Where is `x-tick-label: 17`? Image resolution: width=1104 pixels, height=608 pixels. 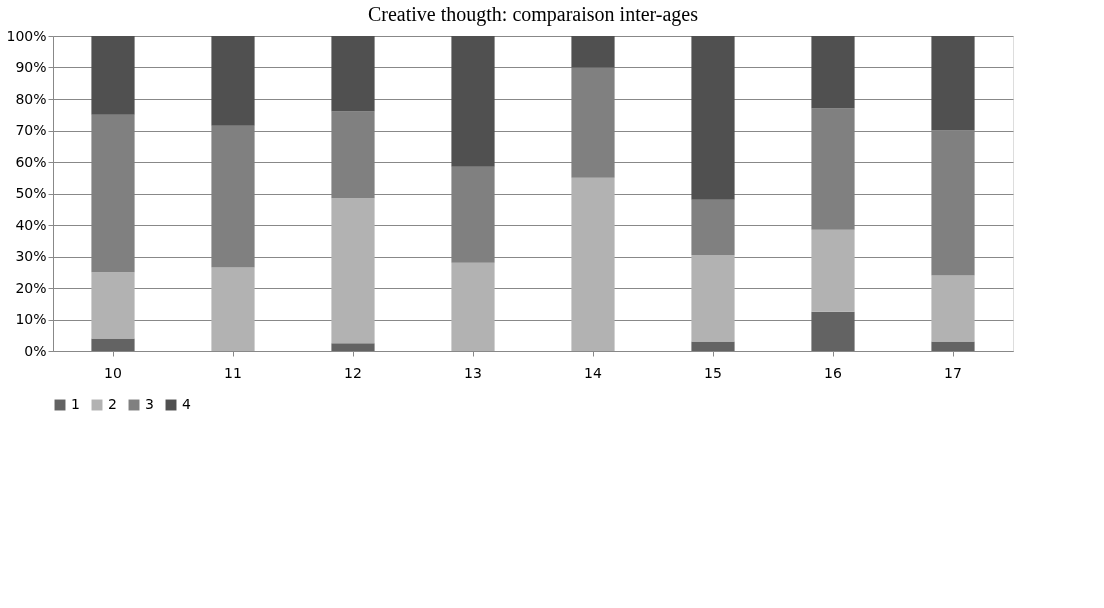 x-tick-label: 17 is located at coordinates (953, 372).